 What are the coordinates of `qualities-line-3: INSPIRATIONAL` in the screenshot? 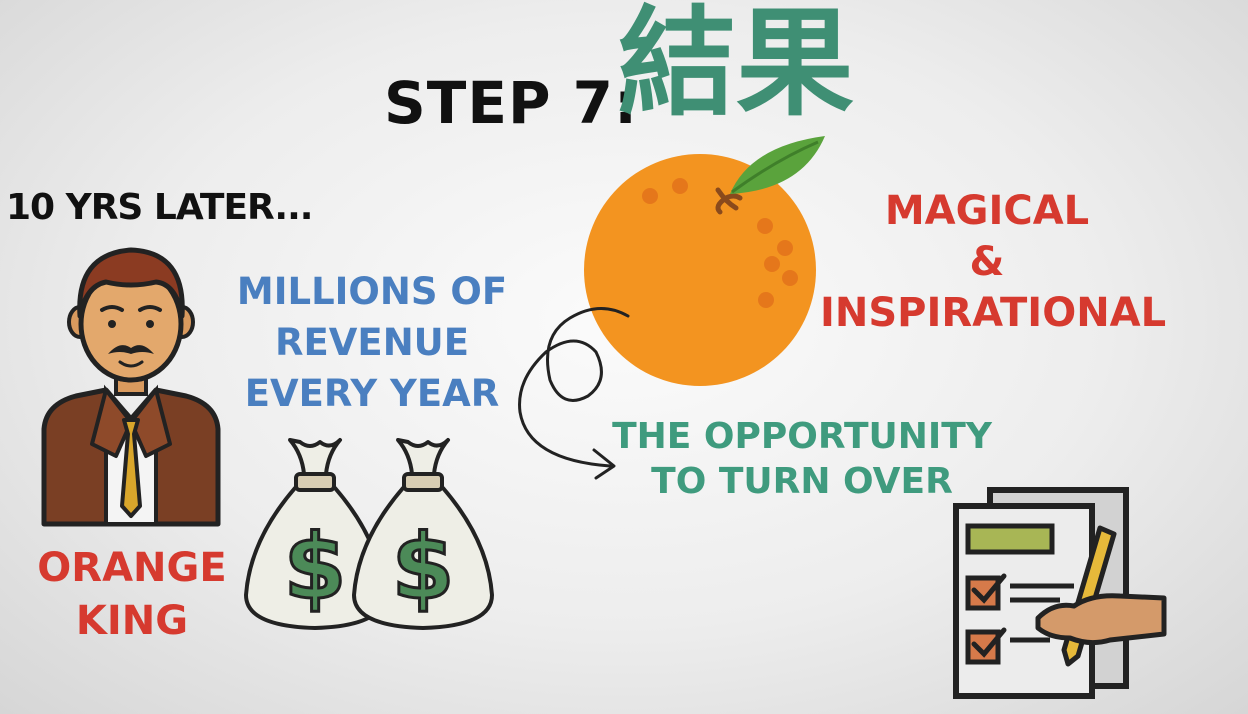 It's located at (993, 313).